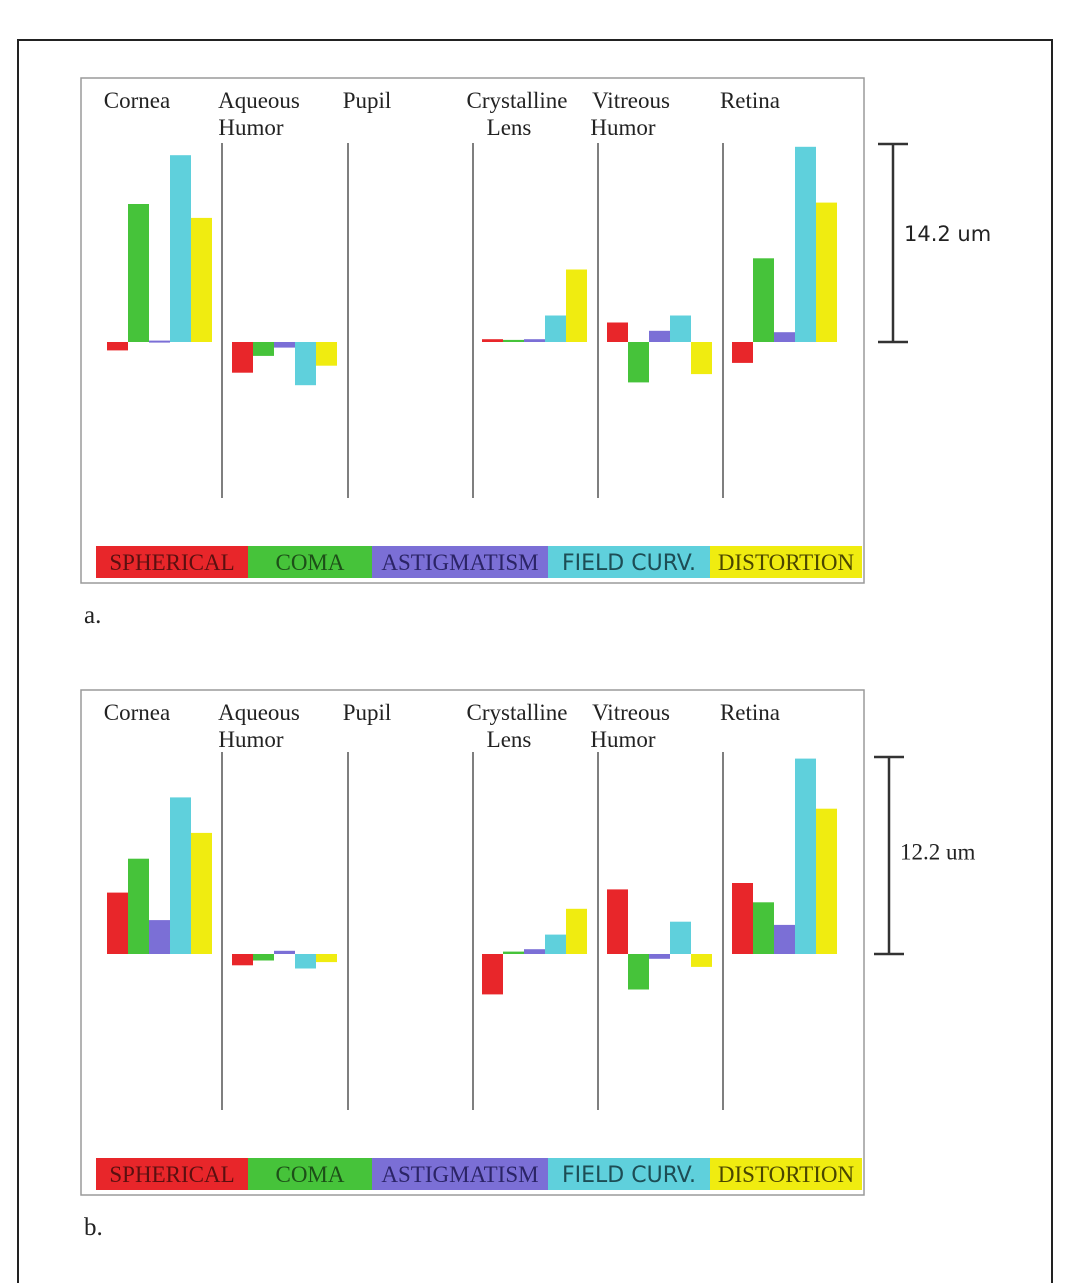 This screenshot has width=1080, height=1283. I want to click on bar-spherical-retina, so click(742, 352).